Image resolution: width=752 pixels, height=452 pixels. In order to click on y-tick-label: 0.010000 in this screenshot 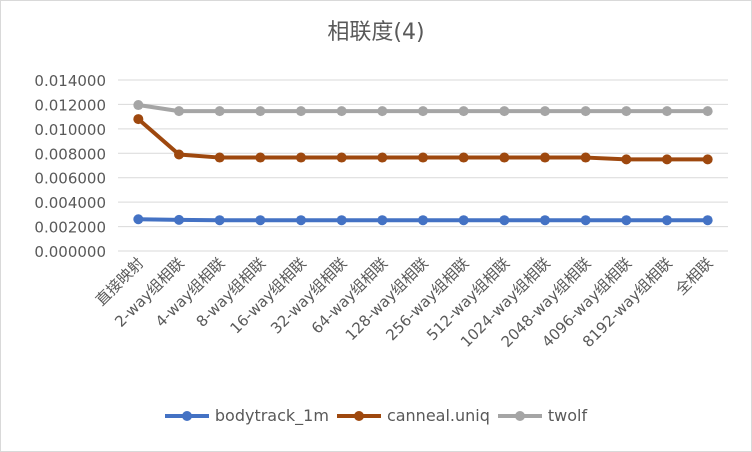, I will do `click(70, 130)`.